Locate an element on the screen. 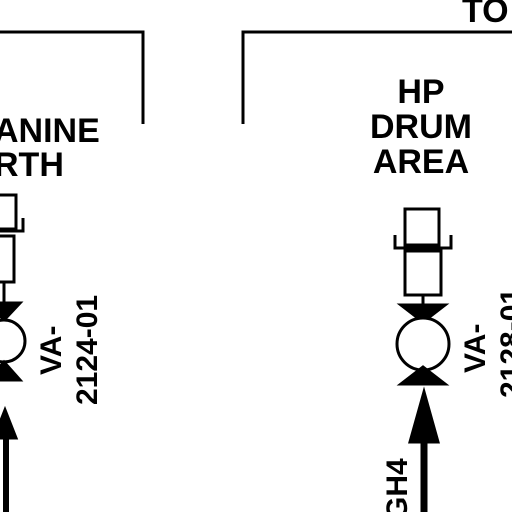 This screenshot has width=512, height=512. flow-arrow-left is located at coordinates (9, 422).